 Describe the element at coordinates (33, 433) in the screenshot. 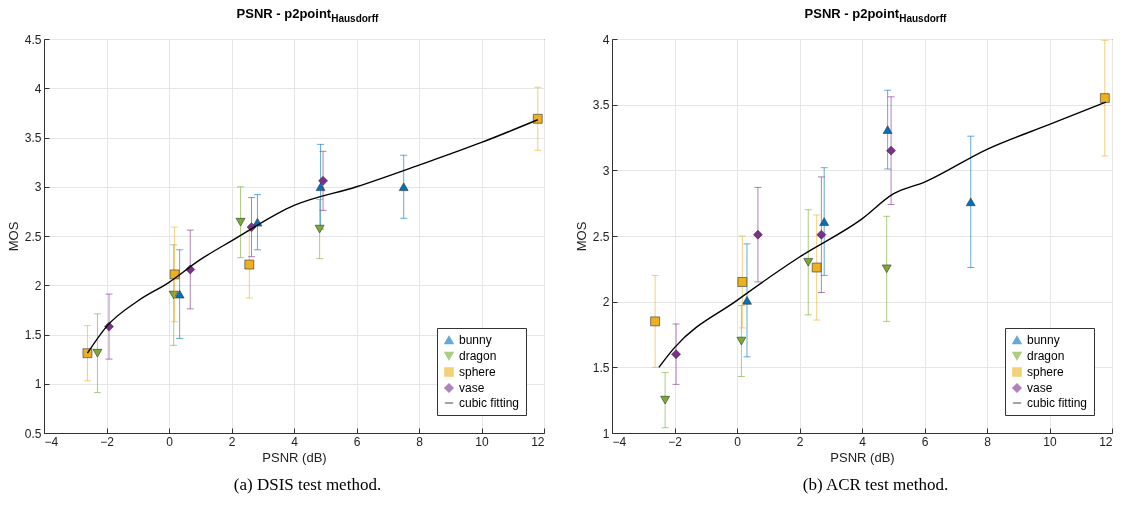

I see `y-tick-label: 0.5` at that location.